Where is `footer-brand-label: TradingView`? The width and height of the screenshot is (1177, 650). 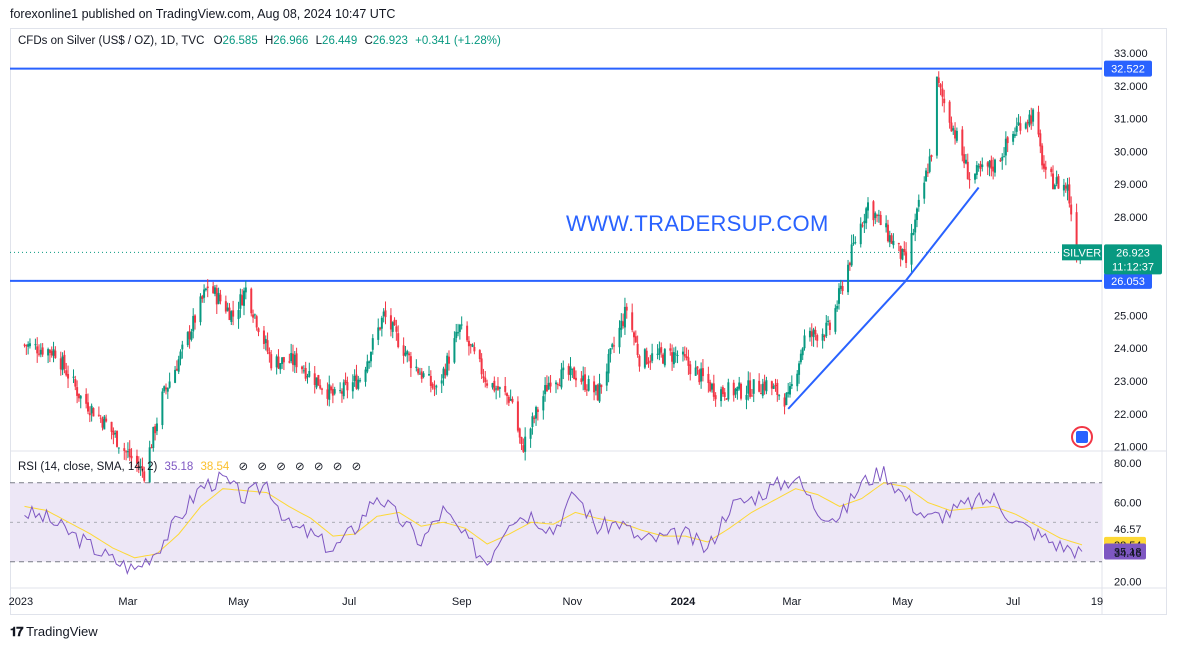 footer-brand-label: TradingView is located at coordinates (62, 631).